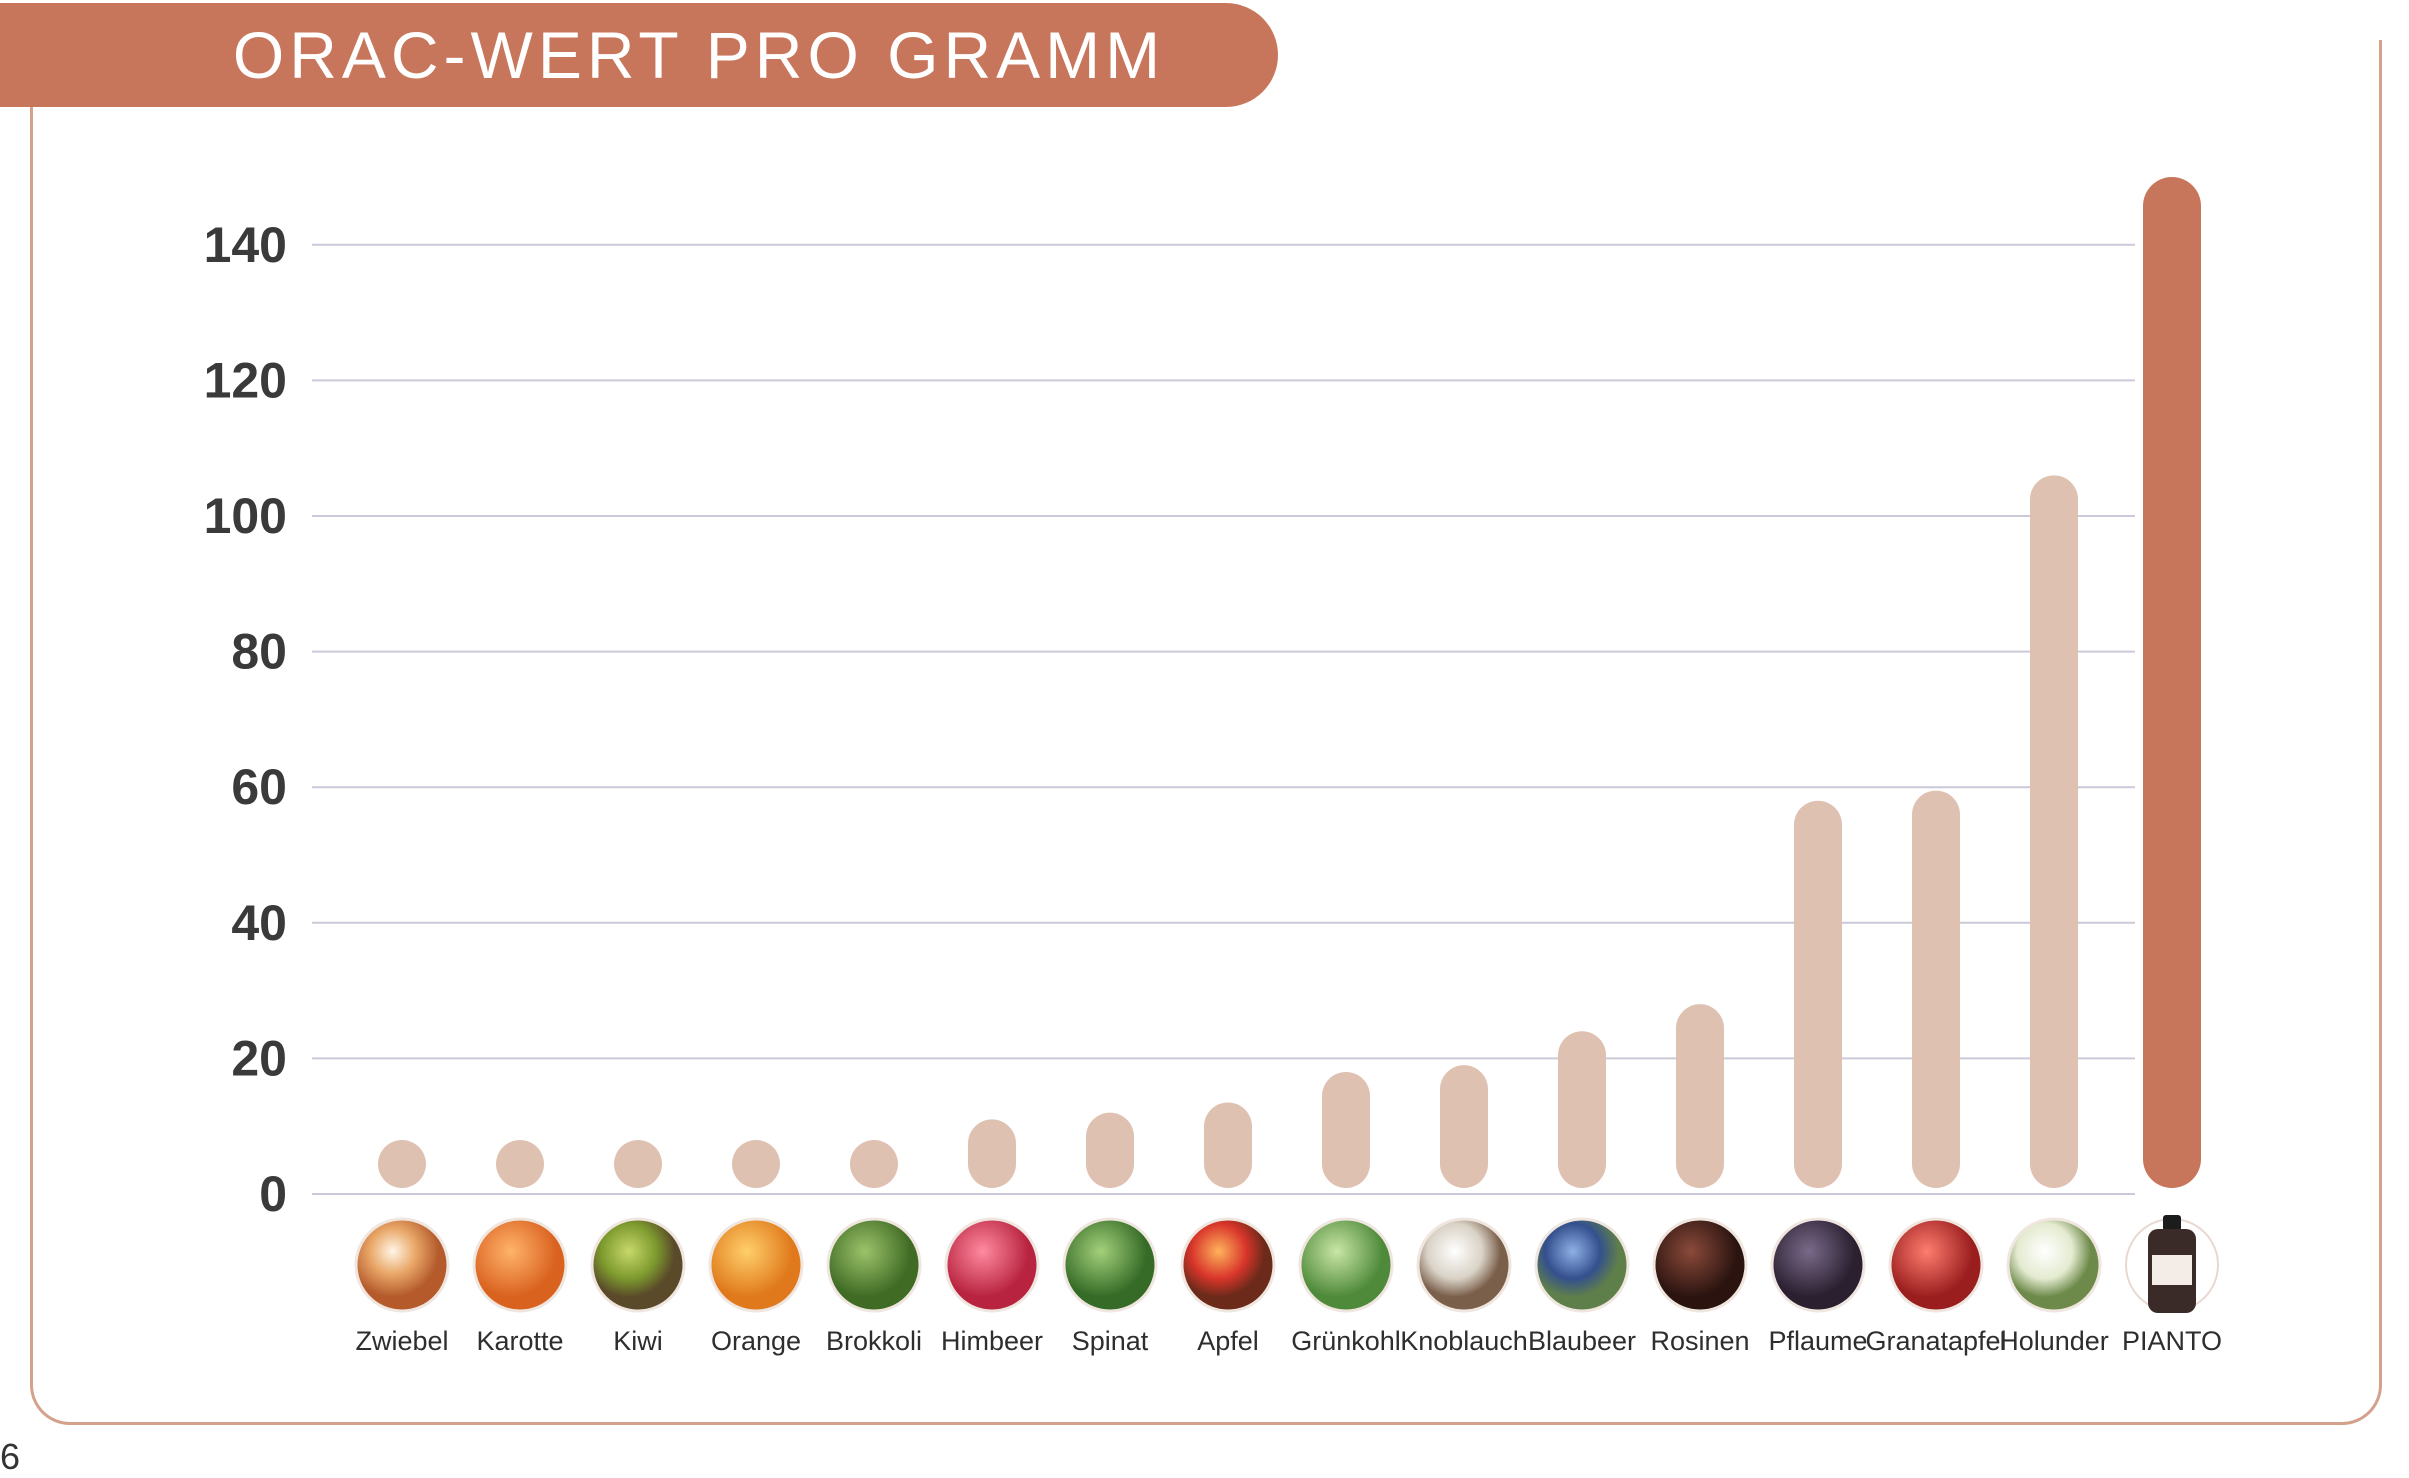 Image resolution: width=2409 pixels, height=1478 pixels. What do you see at coordinates (1110, 1341) in the screenshot?
I see `x-label-spinat: Spinat` at bounding box center [1110, 1341].